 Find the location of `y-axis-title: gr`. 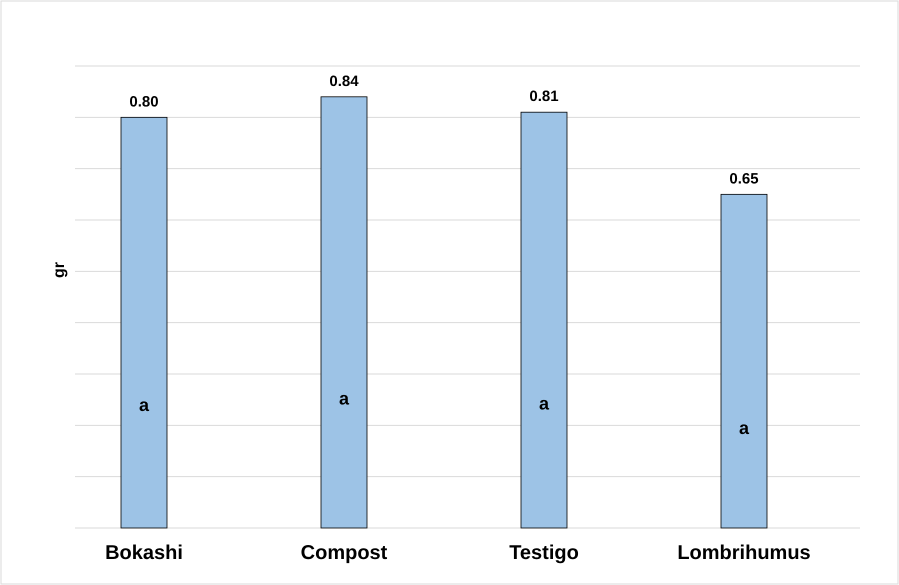

y-axis-title: gr is located at coordinates (59, 270).